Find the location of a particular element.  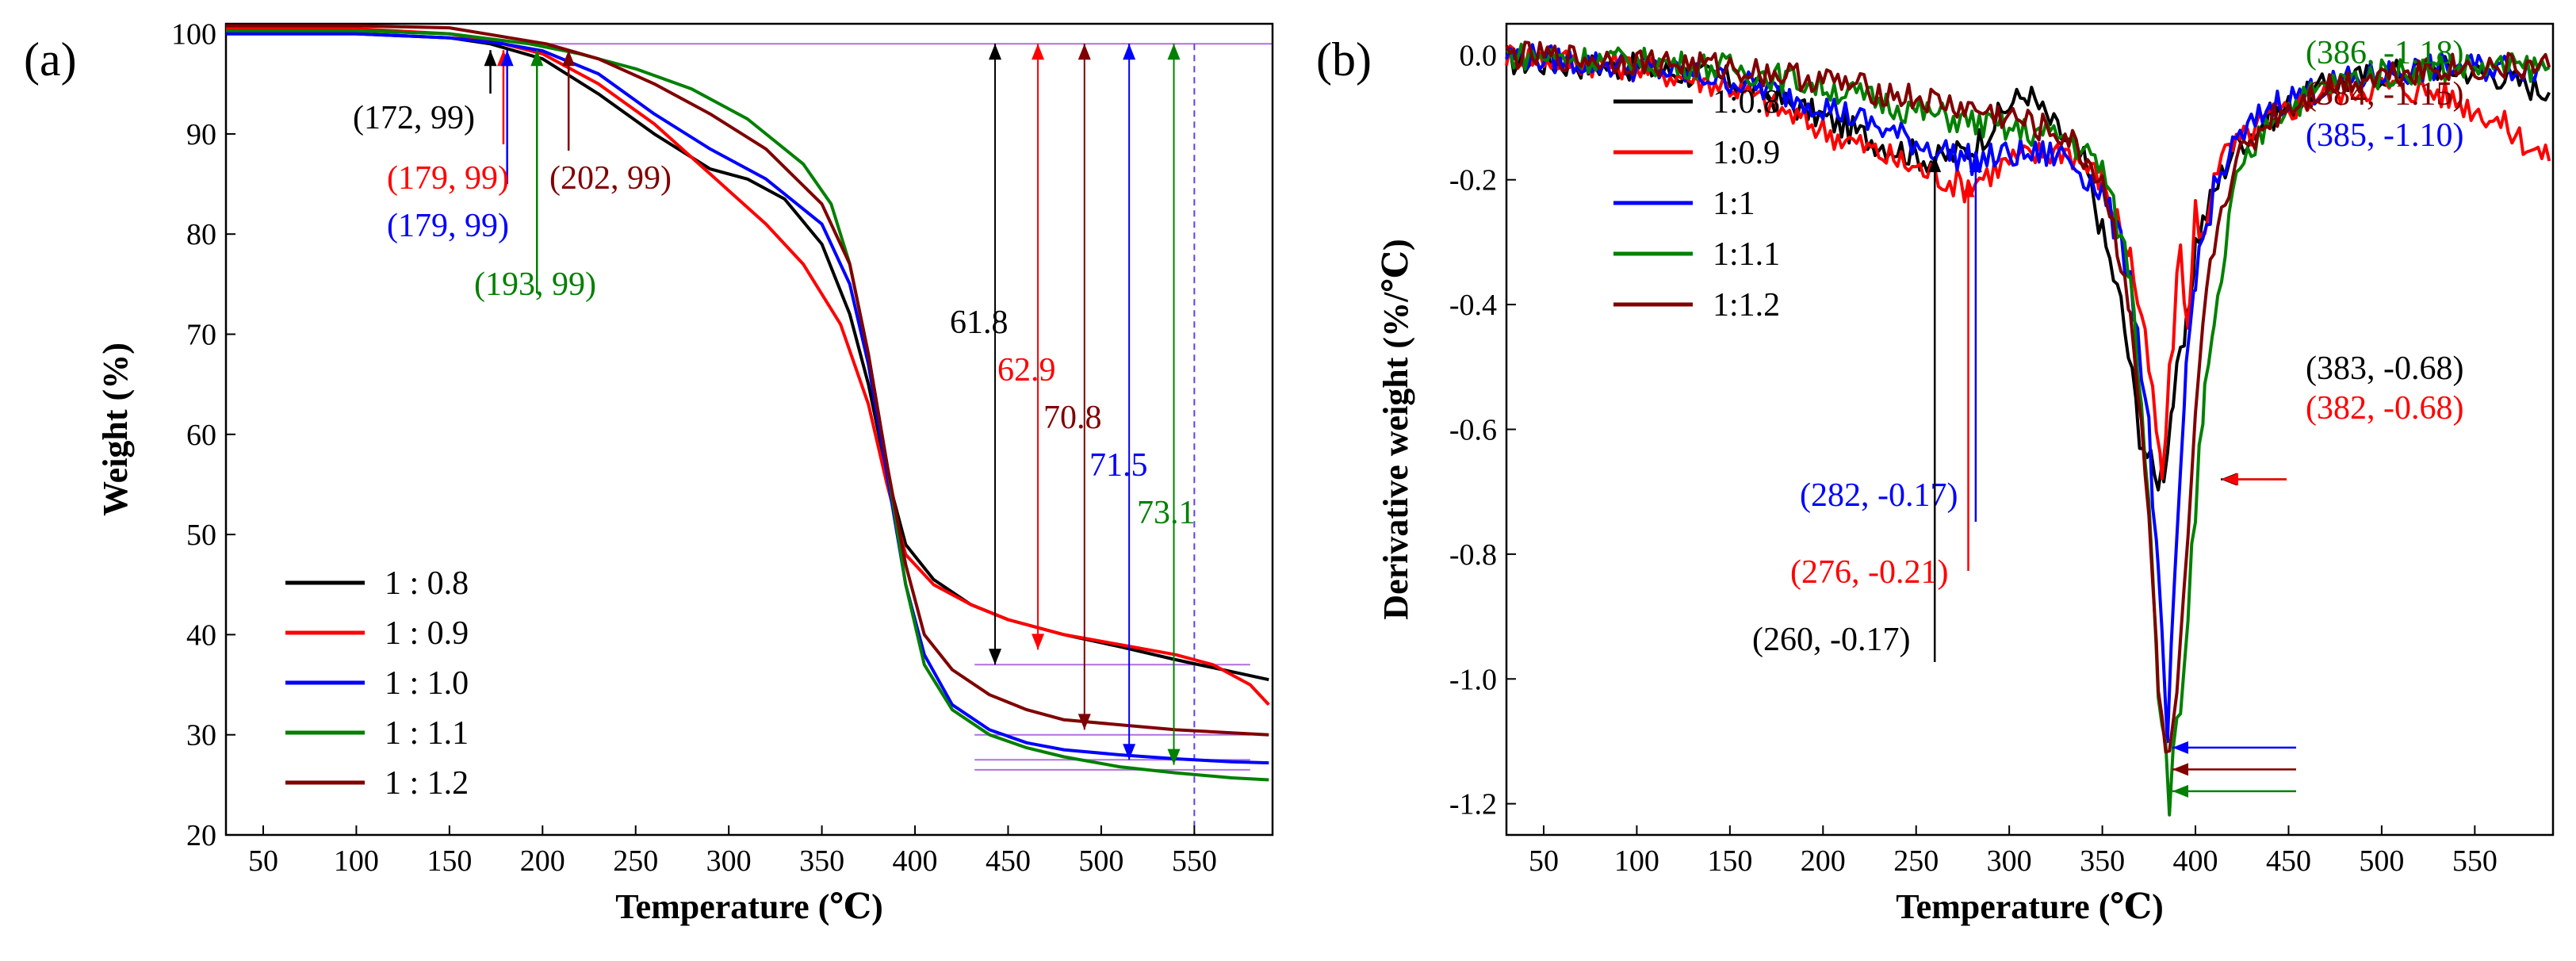

a-y-tick-label: 40 is located at coordinates (201, 635).